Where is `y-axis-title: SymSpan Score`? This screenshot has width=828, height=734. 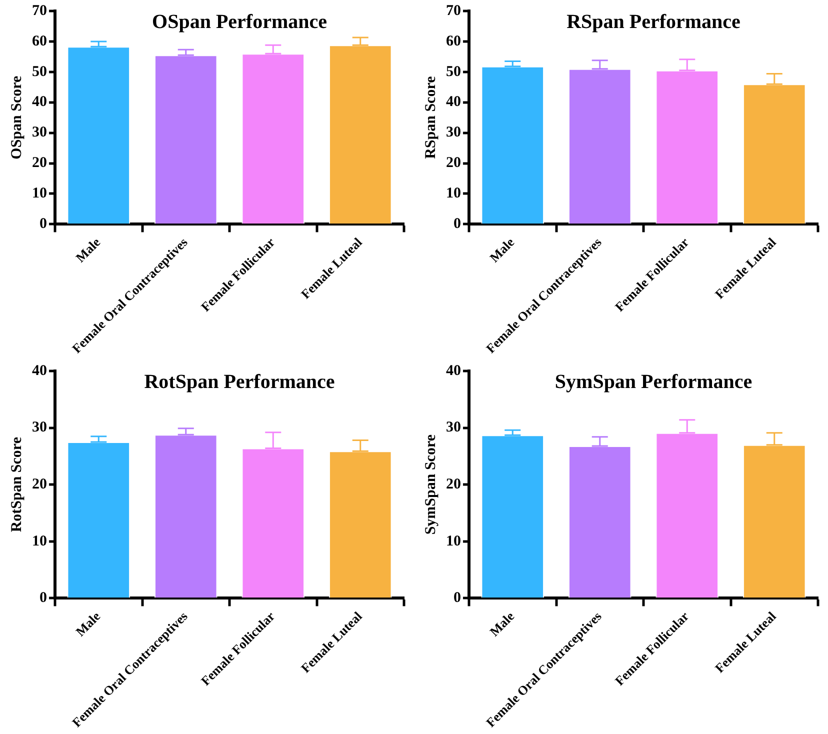 y-axis-title: SymSpan Score is located at coordinates (430, 484).